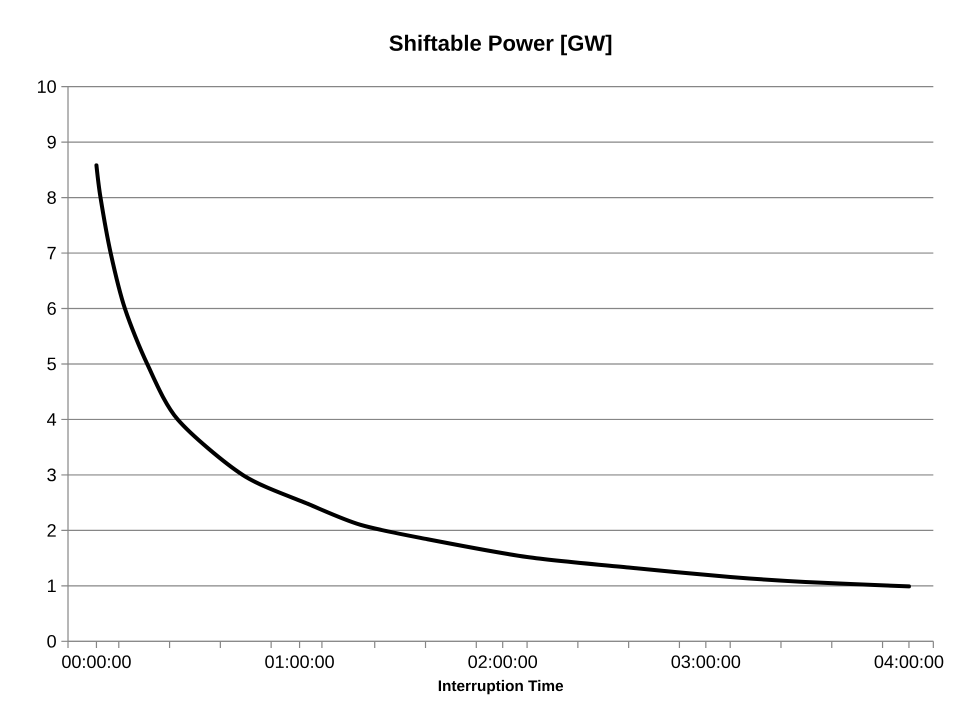 The height and width of the screenshot is (728, 960). Describe the element at coordinates (500, 45) in the screenshot. I see `chart-title: Shiftable Power [GW]` at that location.